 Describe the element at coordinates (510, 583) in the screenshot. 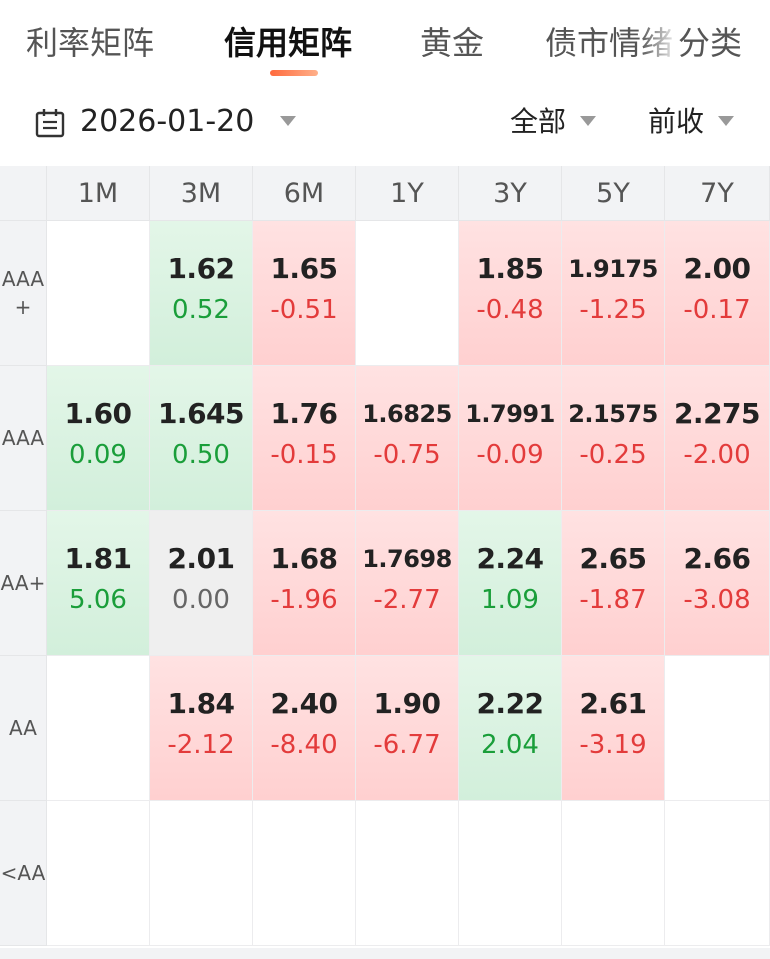

I see `matrix-cell: 2.24 1.09` at that location.